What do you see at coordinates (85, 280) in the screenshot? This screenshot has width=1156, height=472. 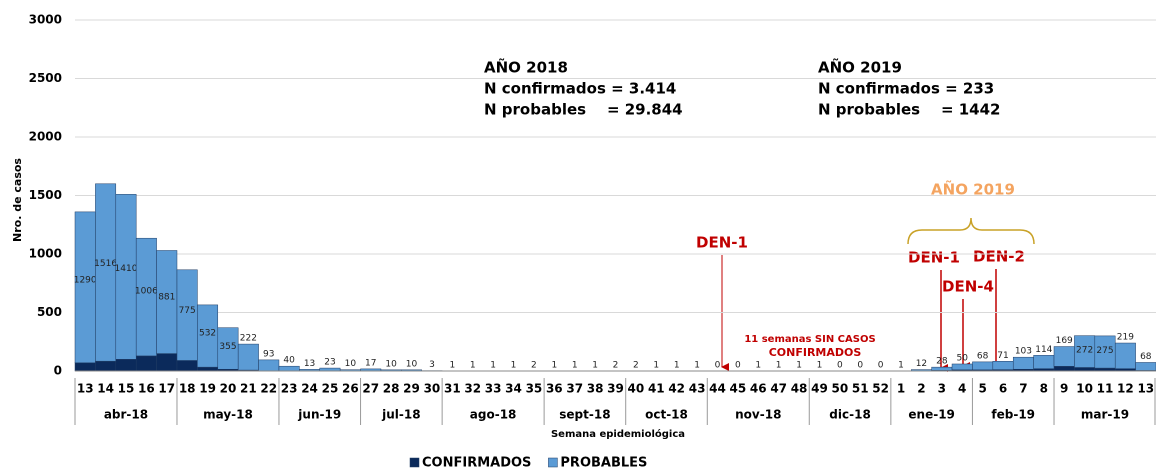 I see `data-label: 1290` at bounding box center [85, 280].